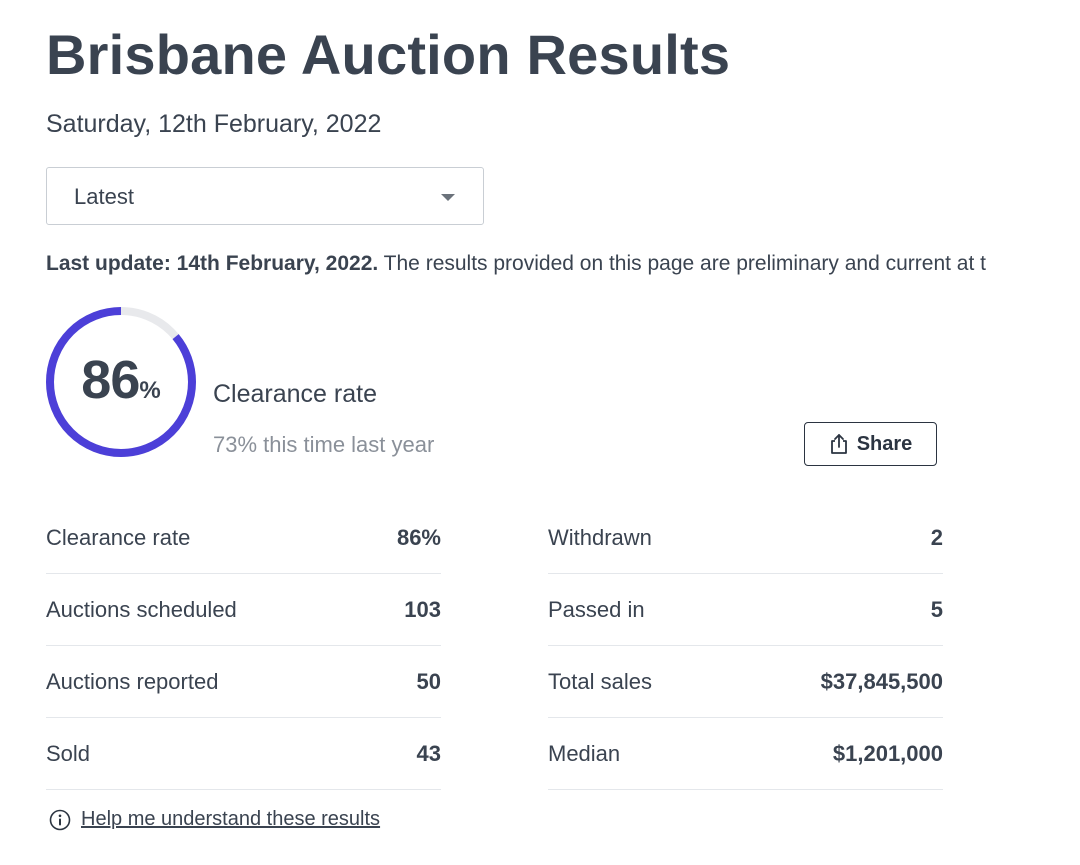 This screenshot has width=1080, height=865. I want to click on stat-row: Median $1,201,000, so click(745, 754).